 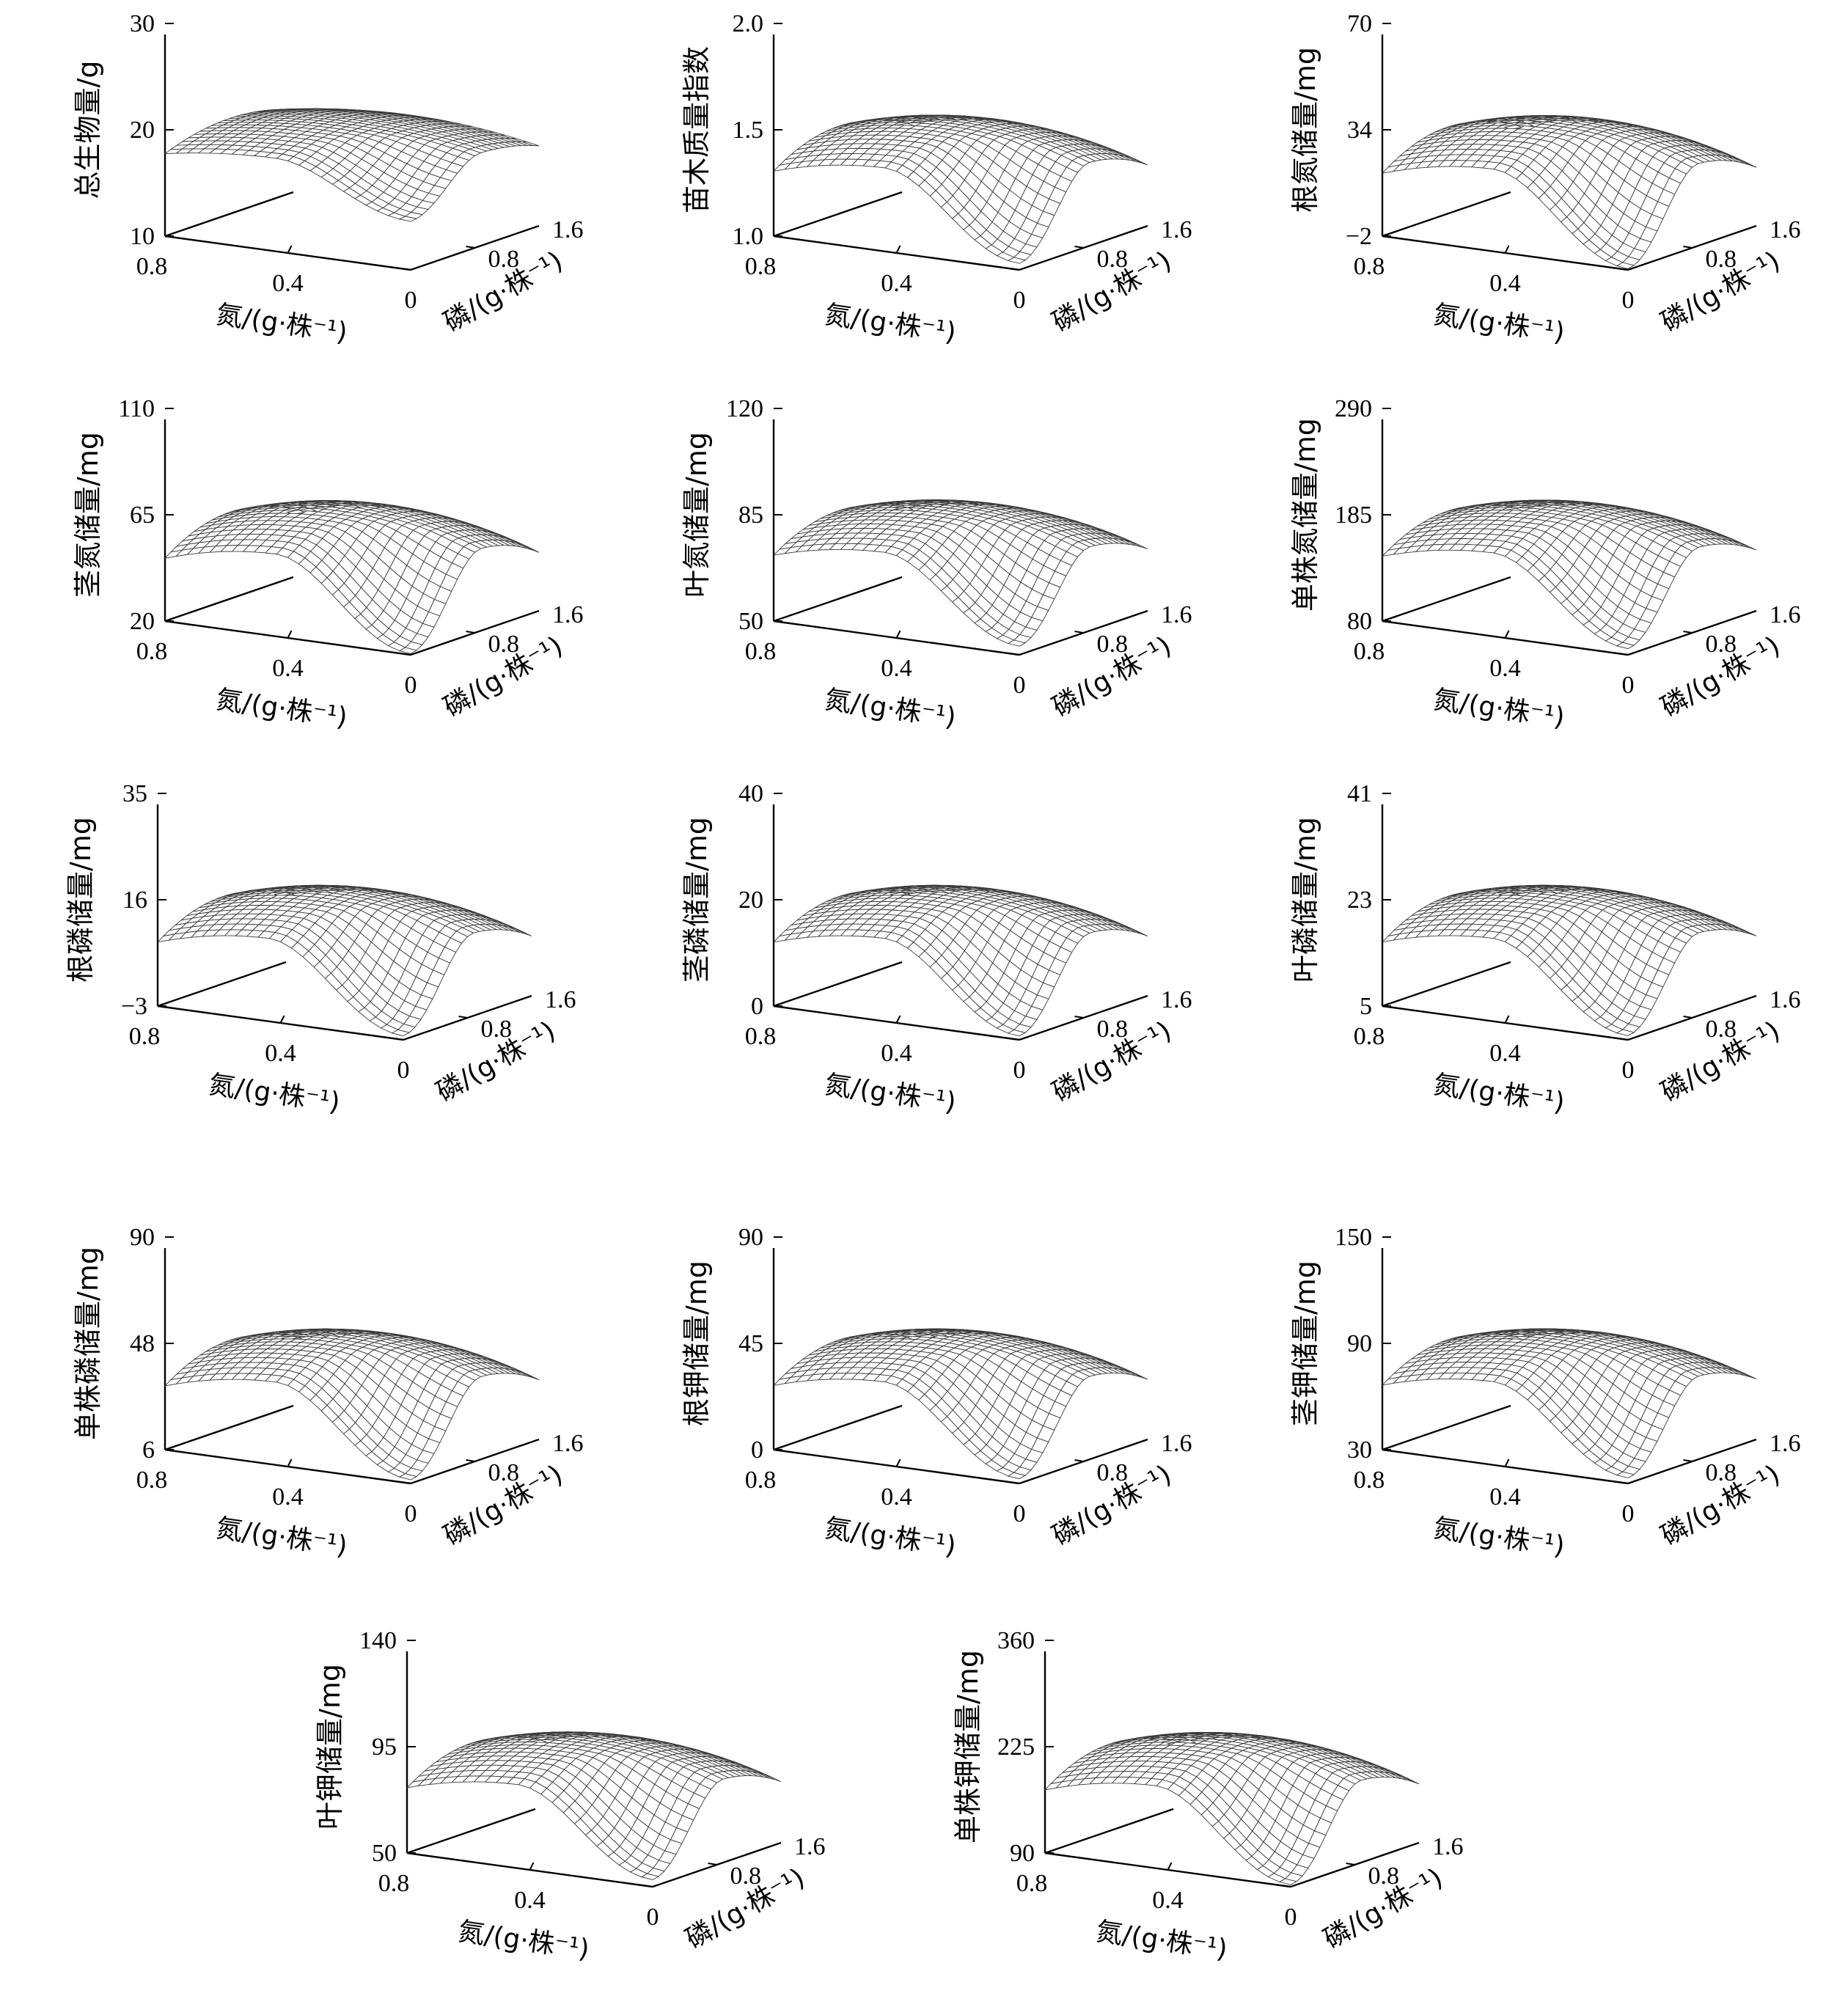 What do you see at coordinates (1359, 23) in the screenshot?
I see `z-tick-label: 70` at bounding box center [1359, 23].